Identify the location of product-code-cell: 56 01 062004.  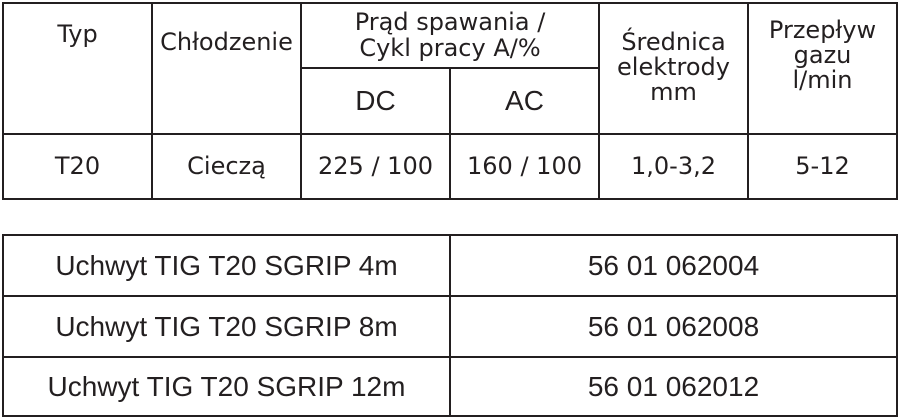
(673, 265).